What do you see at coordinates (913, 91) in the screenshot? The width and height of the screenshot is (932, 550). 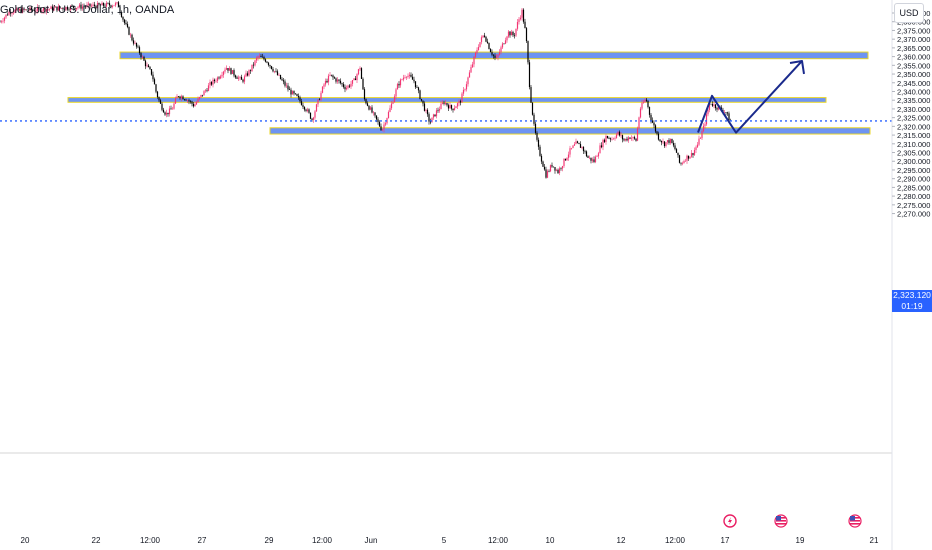 I see `y-tick-label: 2,340.000` at bounding box center [913, 91].